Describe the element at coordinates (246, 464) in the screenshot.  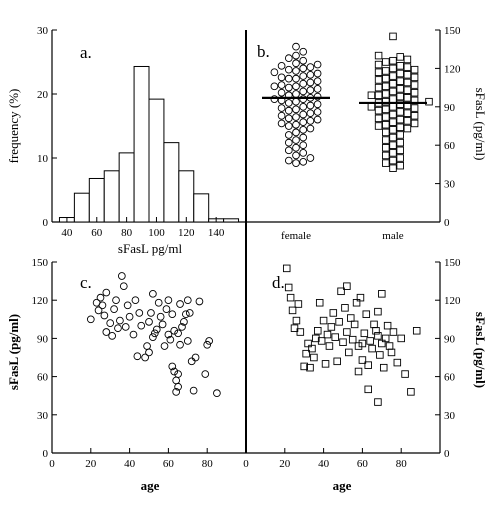
I see `panel-d-x-tick-label: 0` at that location.